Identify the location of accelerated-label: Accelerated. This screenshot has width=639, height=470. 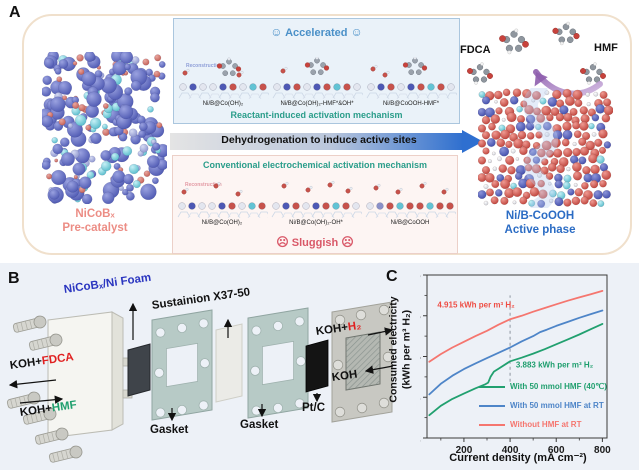
(316, 33).